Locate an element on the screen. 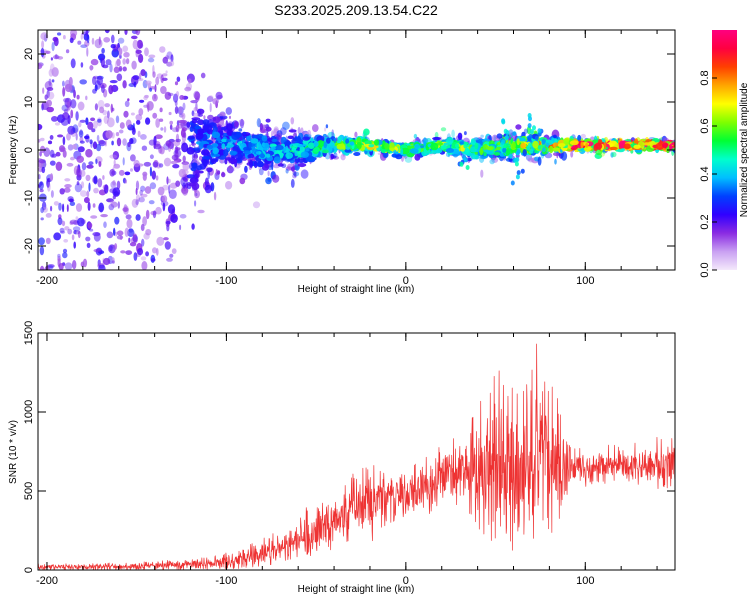  colorbar-tick-label: 0.0 is located at coordinates (705, 269).